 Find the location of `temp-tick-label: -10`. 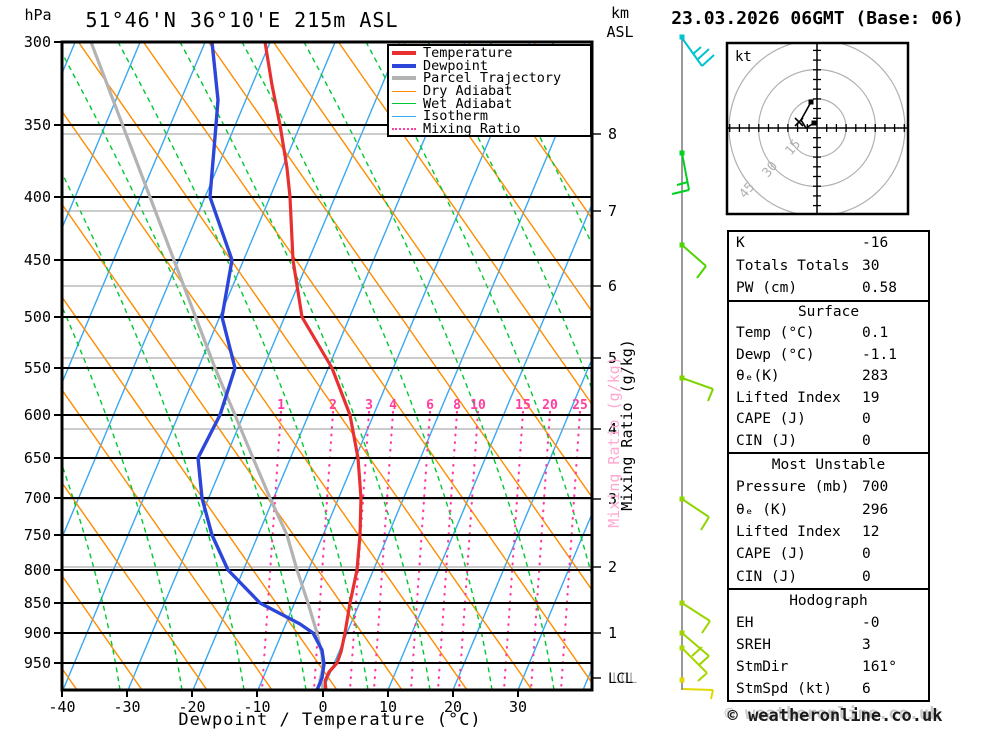

temp-tick-label: -10 is located at coordinates (256, 707).